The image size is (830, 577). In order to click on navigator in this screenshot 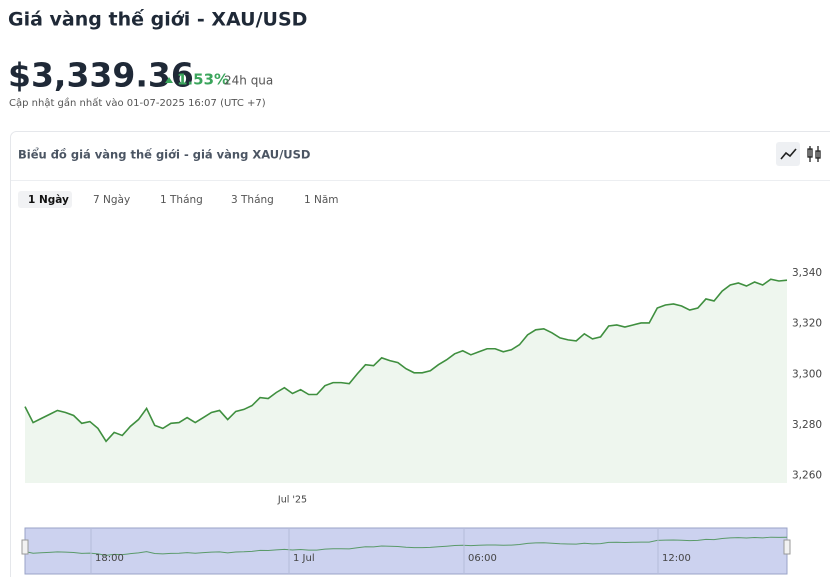, I will do `click(406, 551)`.